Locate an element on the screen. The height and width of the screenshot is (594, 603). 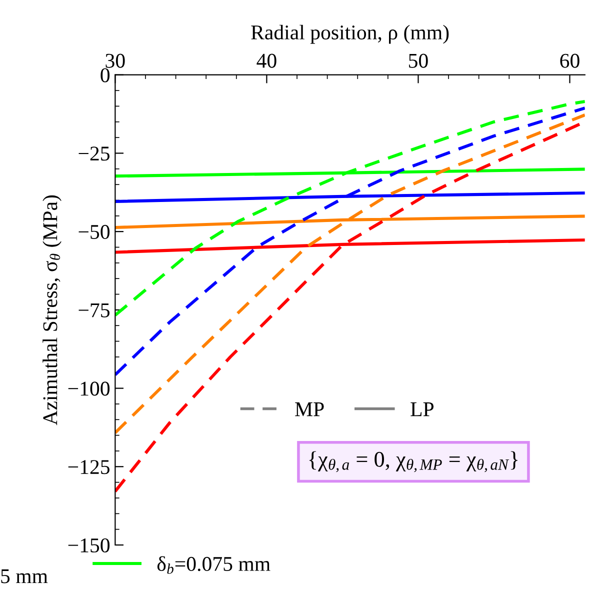
x-tick-label: 60 is located at coordinates (570, 61).